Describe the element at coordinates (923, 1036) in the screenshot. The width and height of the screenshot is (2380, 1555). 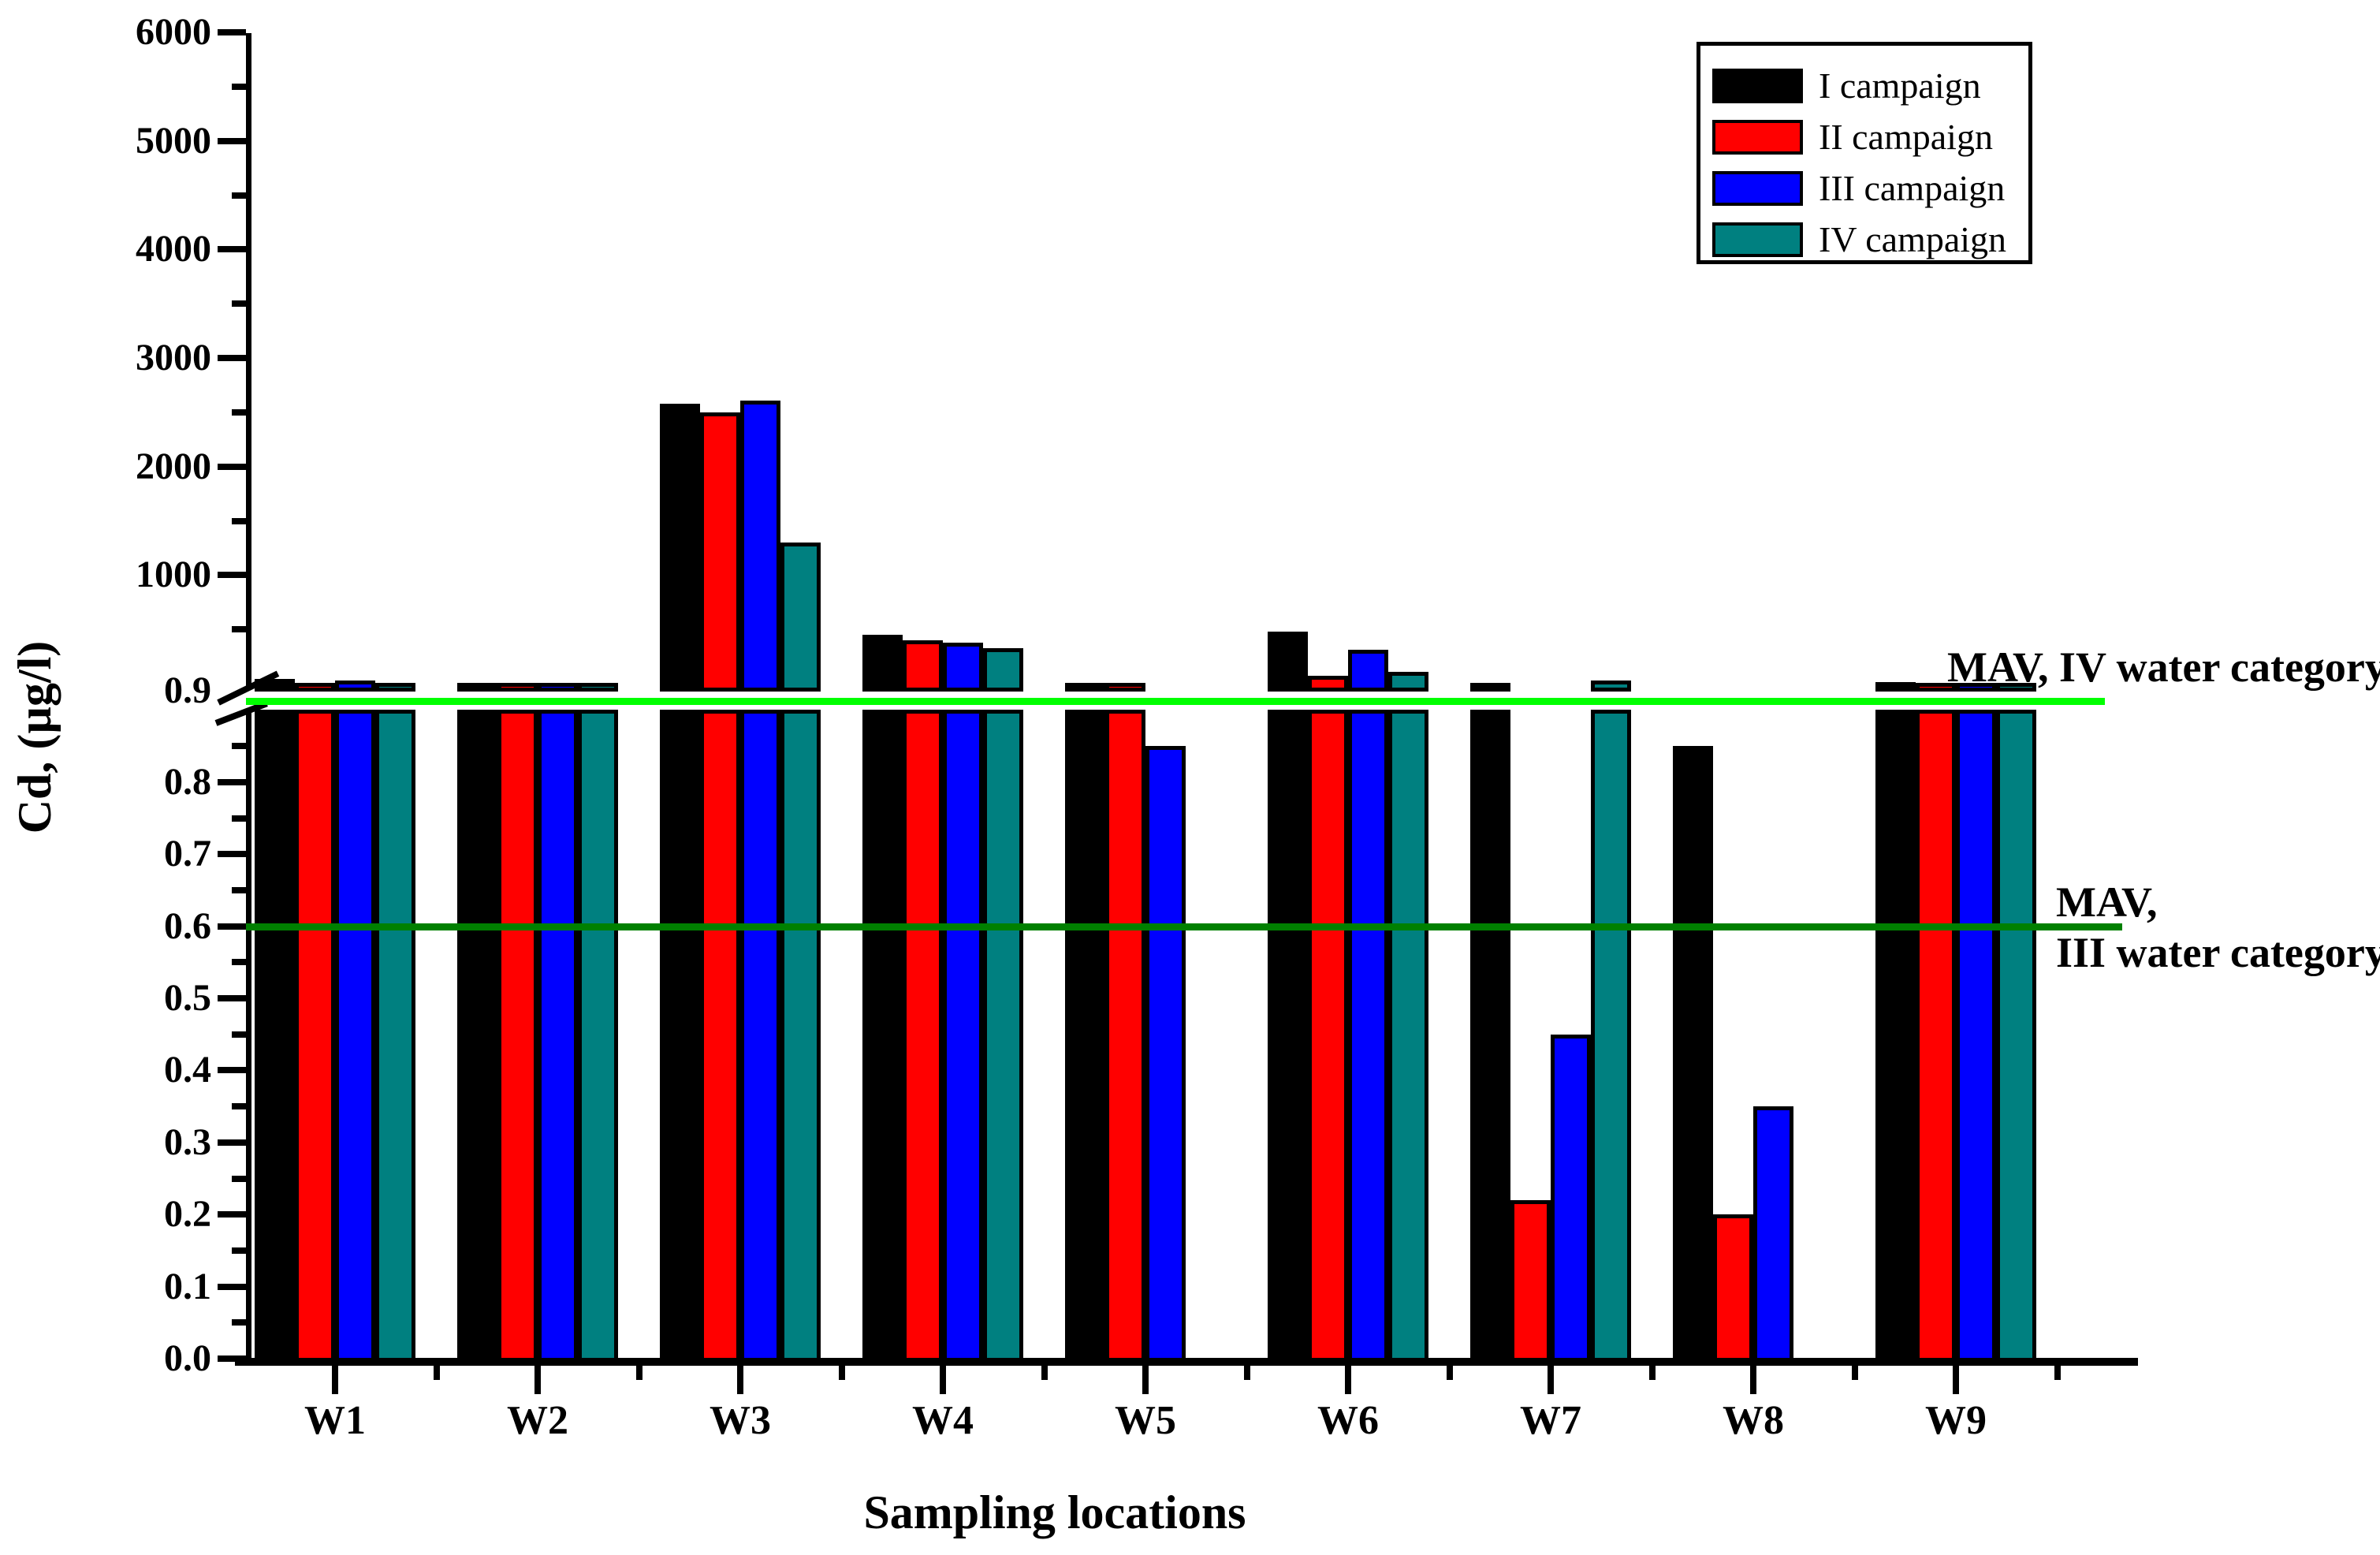
I see `bar-ii-campaign-W4` at that location.